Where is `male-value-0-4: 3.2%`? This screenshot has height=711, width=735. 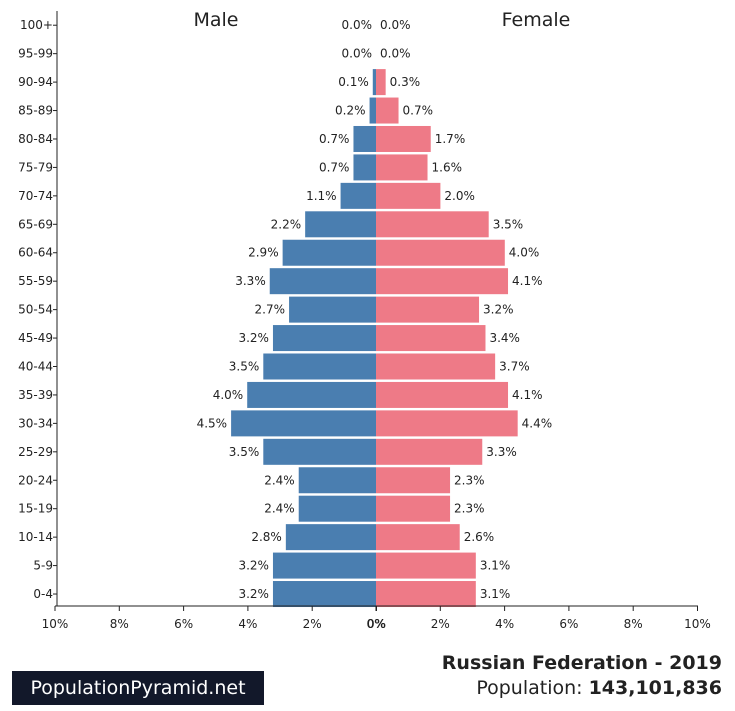 male-value-0-4: 3.2% is located at coordinates (253, 594).